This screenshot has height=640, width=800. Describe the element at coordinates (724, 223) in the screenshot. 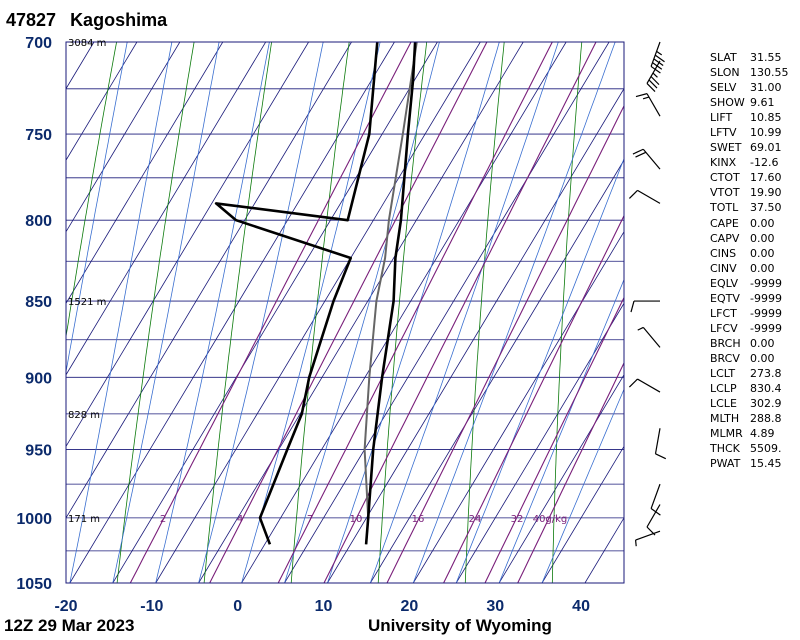

I see `index-key: CAPE` at that location.